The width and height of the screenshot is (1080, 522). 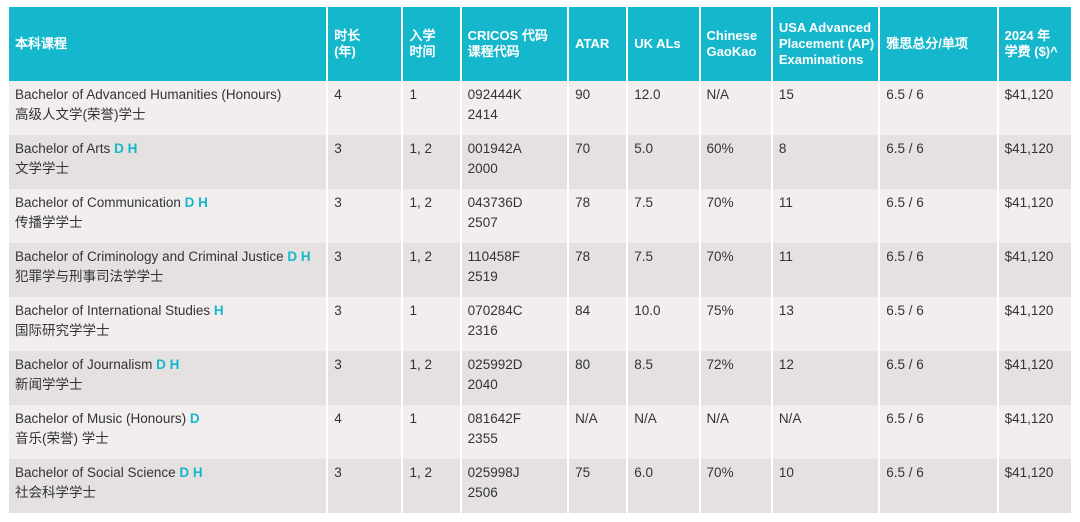 What do you see at coordinates (735, 162) in the screenshot?
I see `cell-gaokao: 60%` at bounding box center [735, 162].